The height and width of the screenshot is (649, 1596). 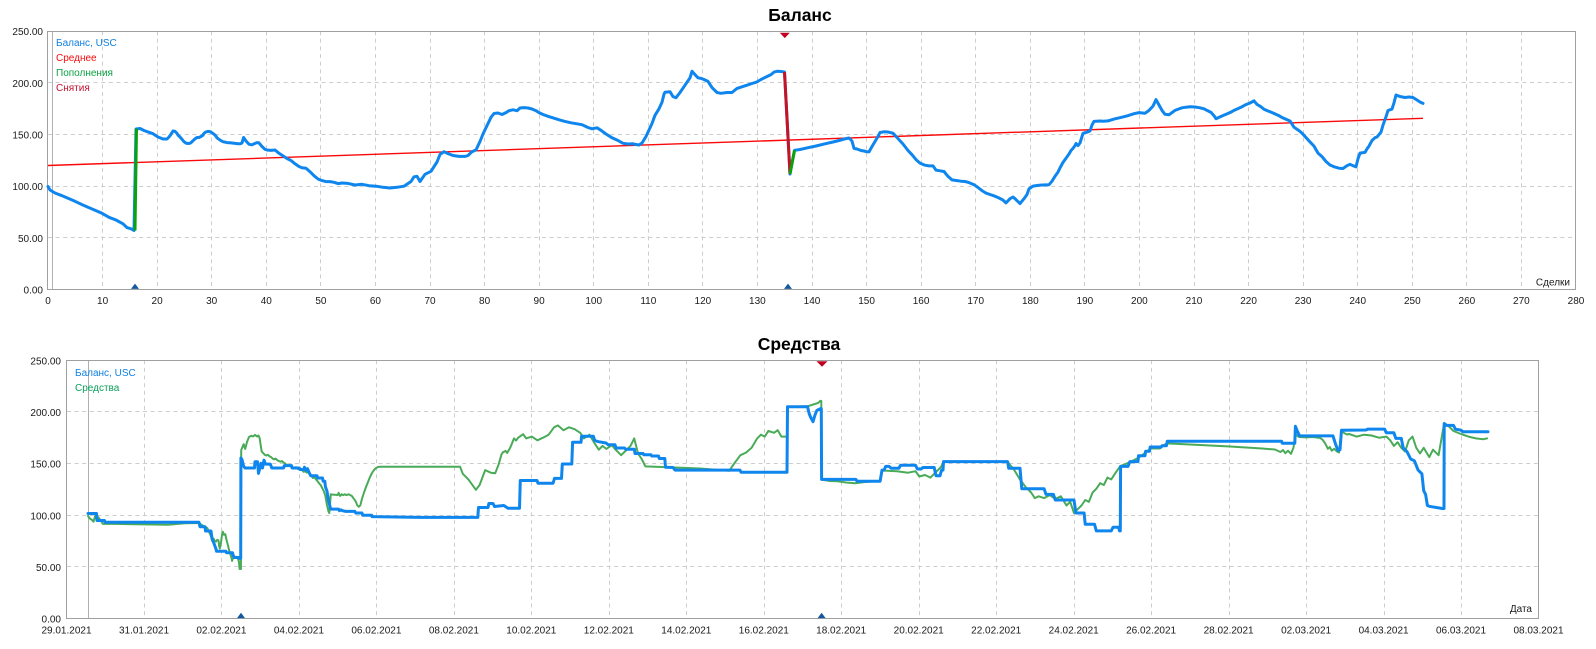 I want to click on svg-text: 70, so click(x=430, y=301).